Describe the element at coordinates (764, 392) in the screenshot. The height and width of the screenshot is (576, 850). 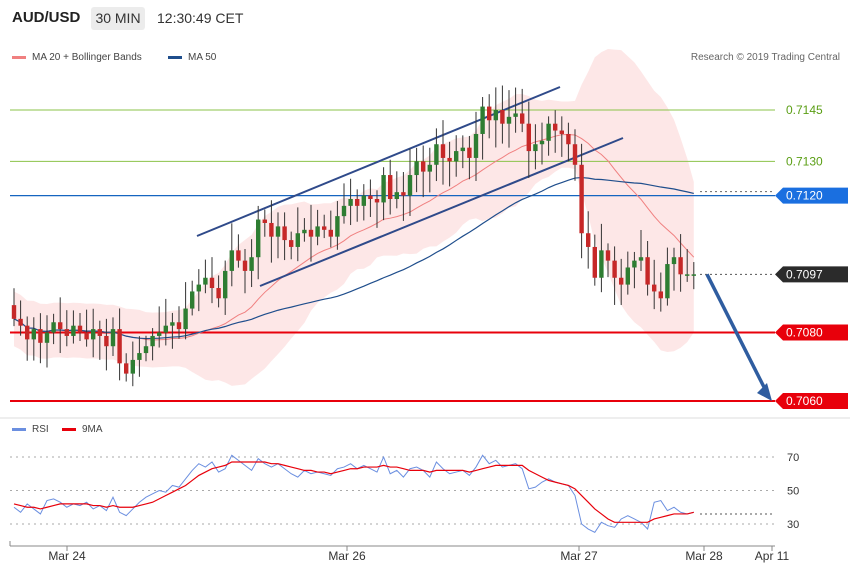
I see `forecast-arrow-head` at that location.